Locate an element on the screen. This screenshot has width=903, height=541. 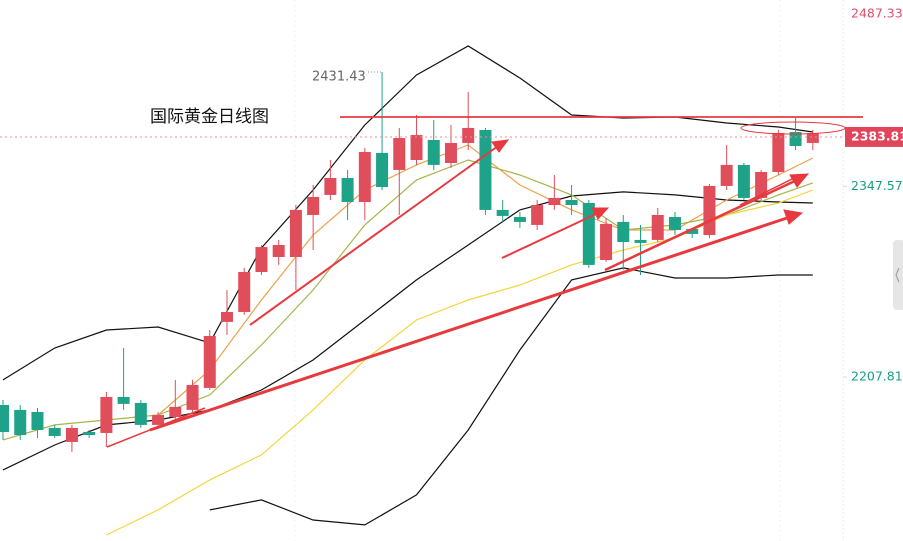
scroll-tab is located at coordinates (898, 275).